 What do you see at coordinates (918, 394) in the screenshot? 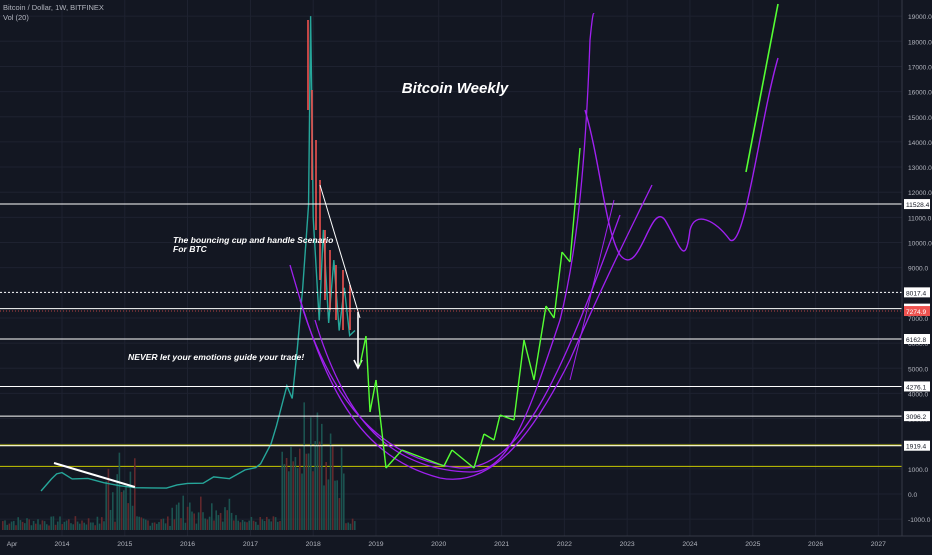
I see `price-tick-label: 4000.0` at bounding box center [918, 394].